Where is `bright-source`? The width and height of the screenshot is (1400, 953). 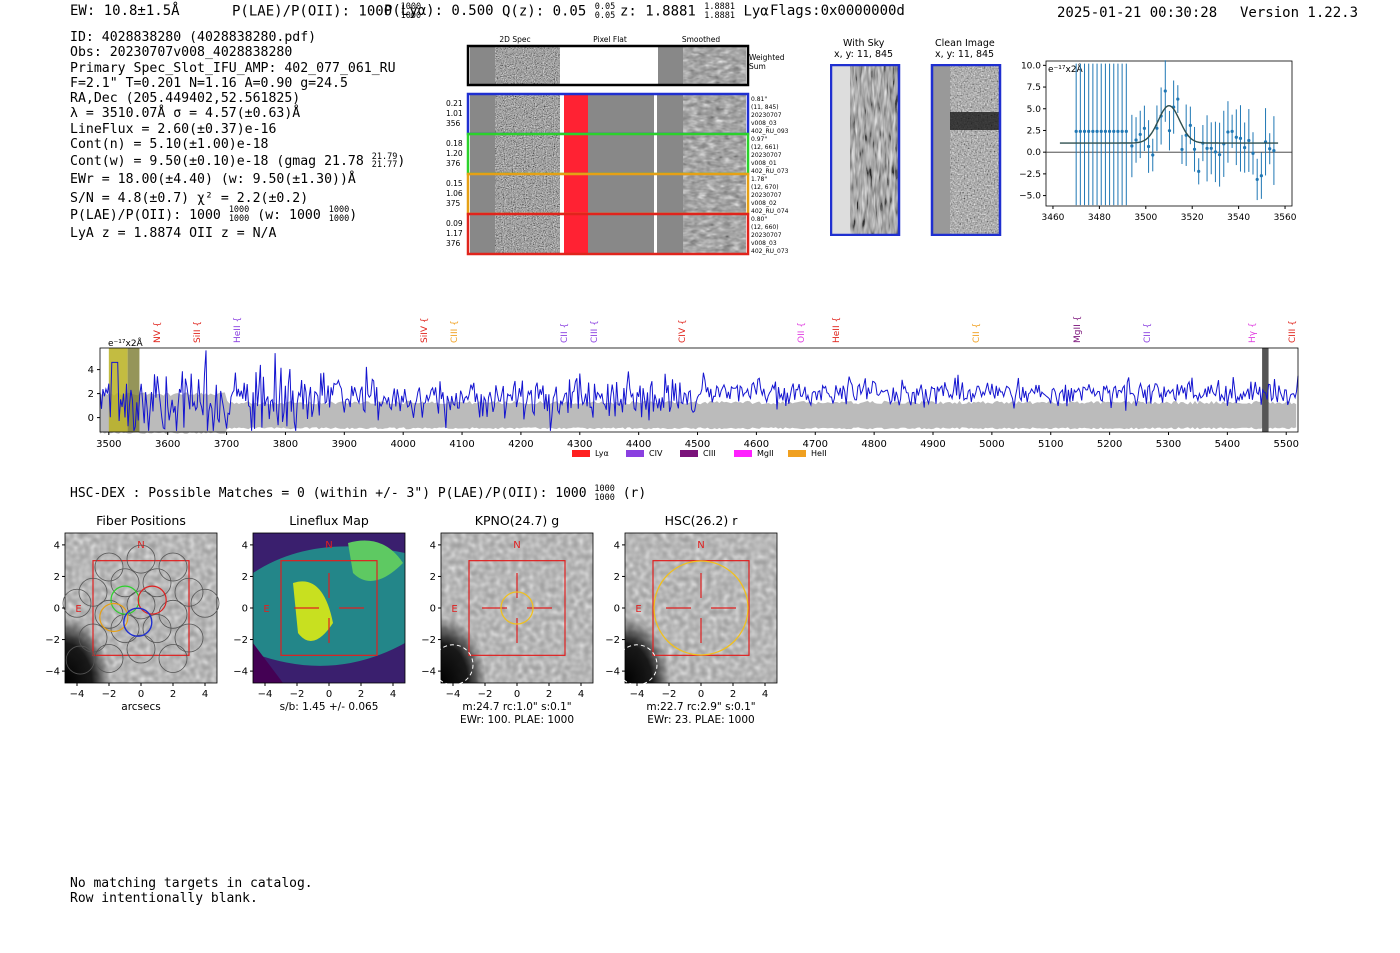 bright-source is located at coordinates (478, 628).